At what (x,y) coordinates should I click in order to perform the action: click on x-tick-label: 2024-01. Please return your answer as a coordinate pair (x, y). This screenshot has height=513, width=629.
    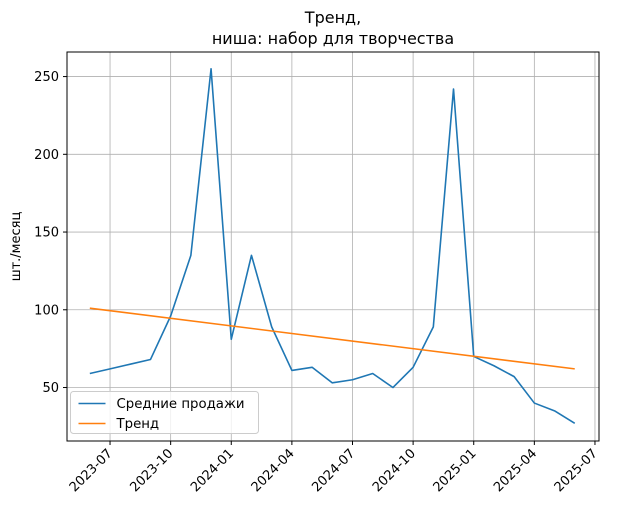
    Looking at the image, I should click on (212, 470).